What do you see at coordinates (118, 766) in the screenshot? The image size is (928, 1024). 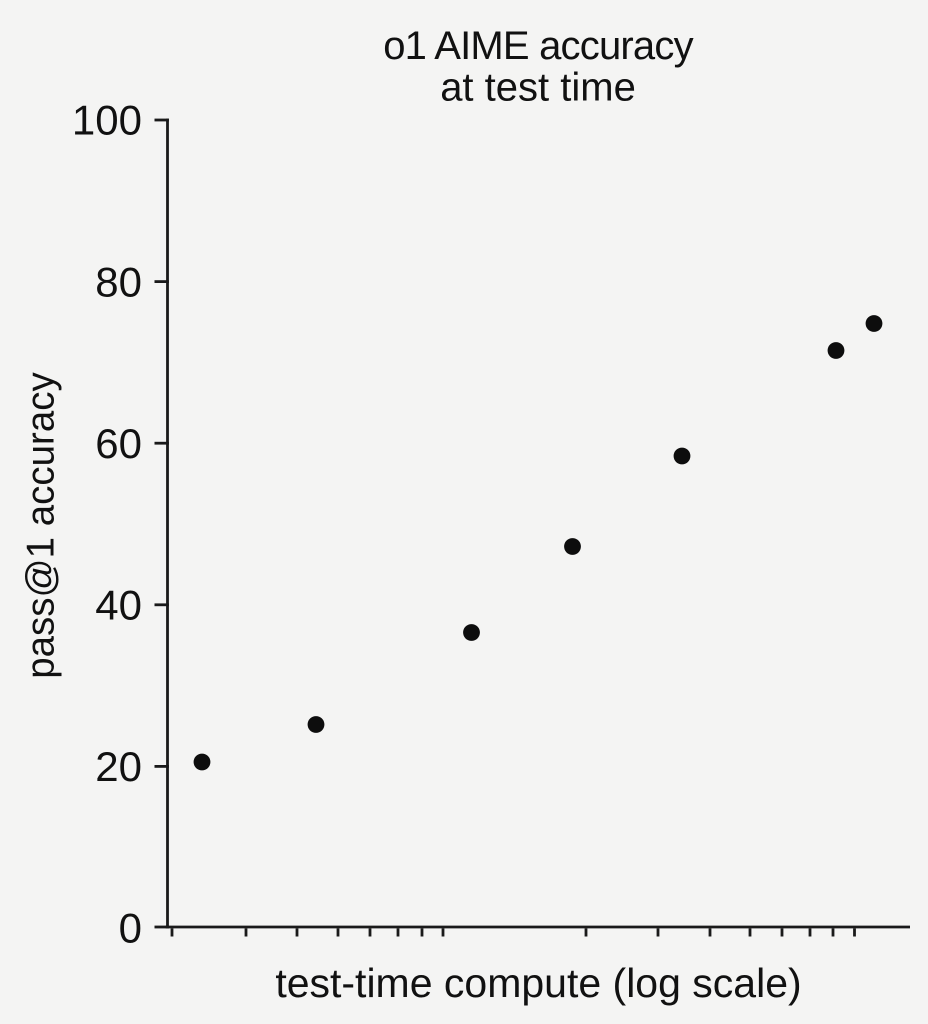 I see `svg-text: 20` at bounding box center [118, 766].